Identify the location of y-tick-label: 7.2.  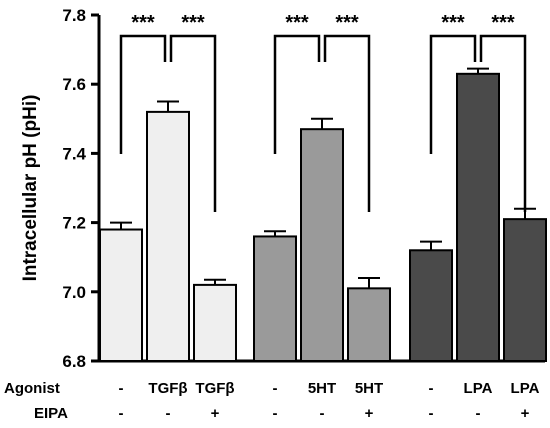
(74, 223).